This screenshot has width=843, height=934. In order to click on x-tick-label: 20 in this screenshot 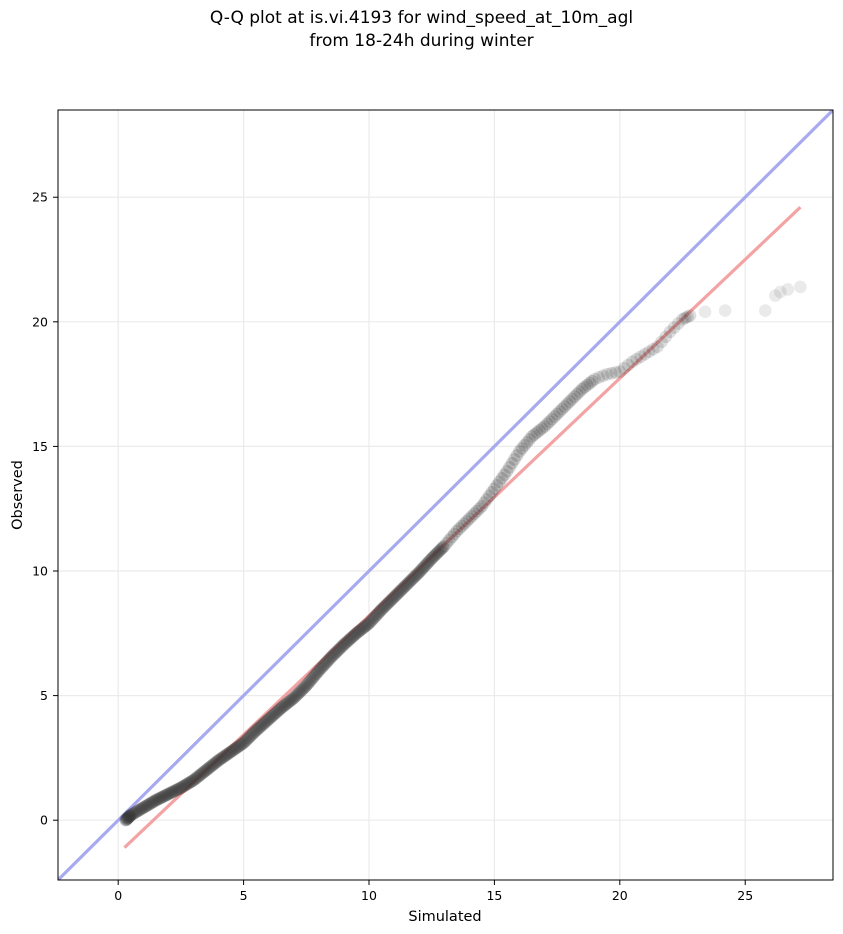, I will do `click(620, 895)`.